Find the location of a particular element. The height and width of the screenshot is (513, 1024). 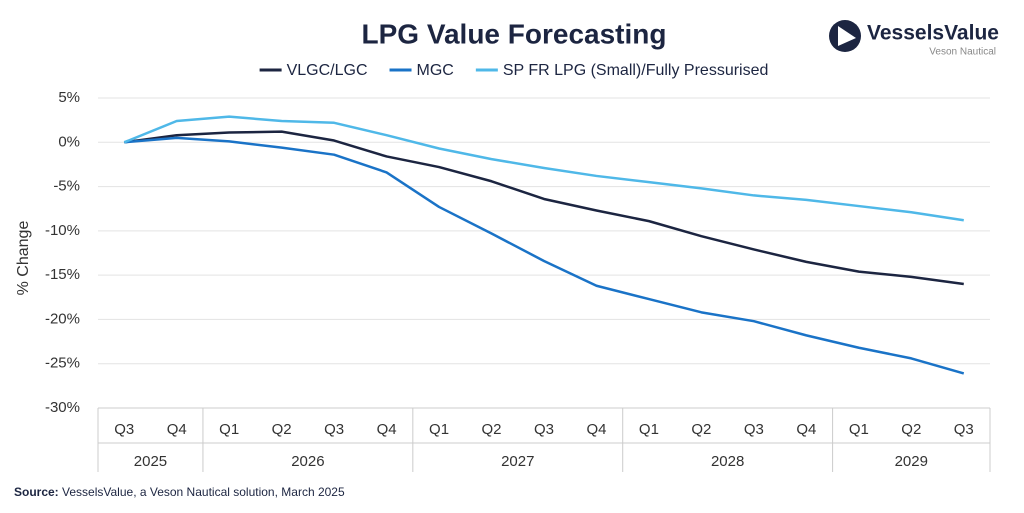

y-tick-label: -10% is located at coordinates (62, 230).